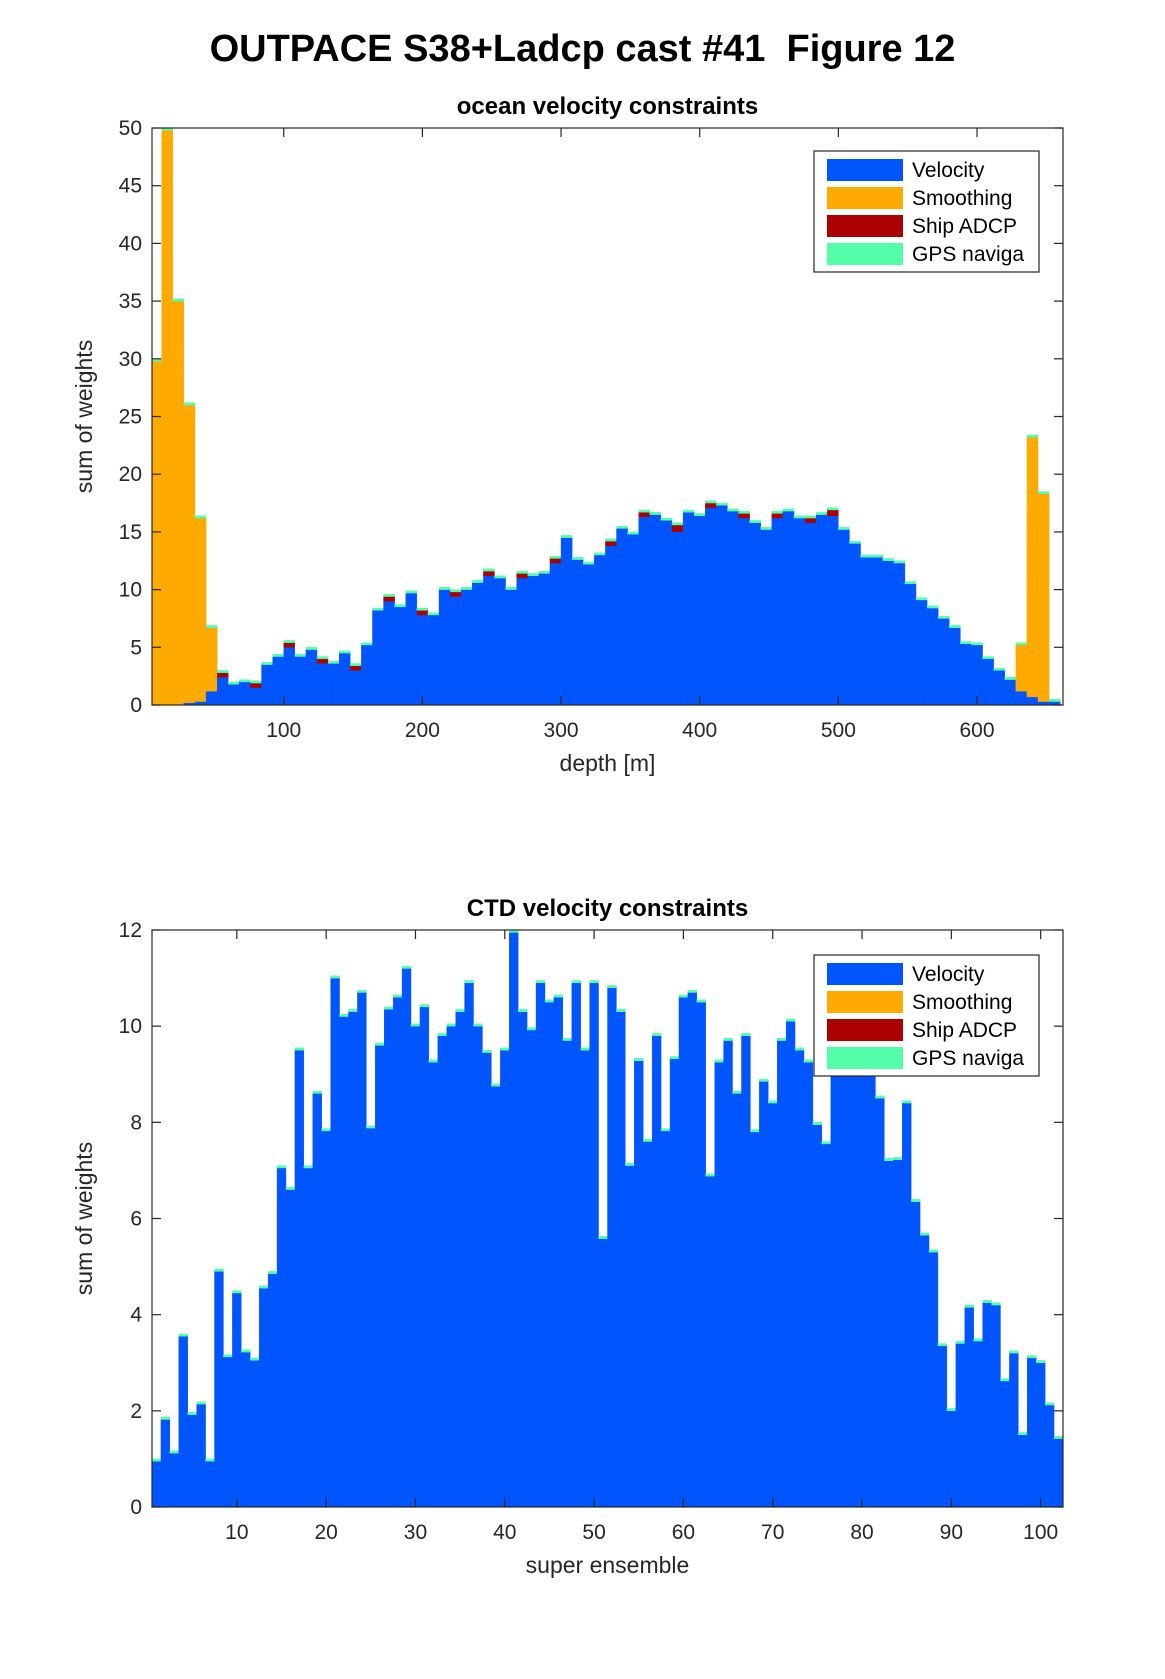  I want to click on y-tick-label: 5, so click(136, 647).